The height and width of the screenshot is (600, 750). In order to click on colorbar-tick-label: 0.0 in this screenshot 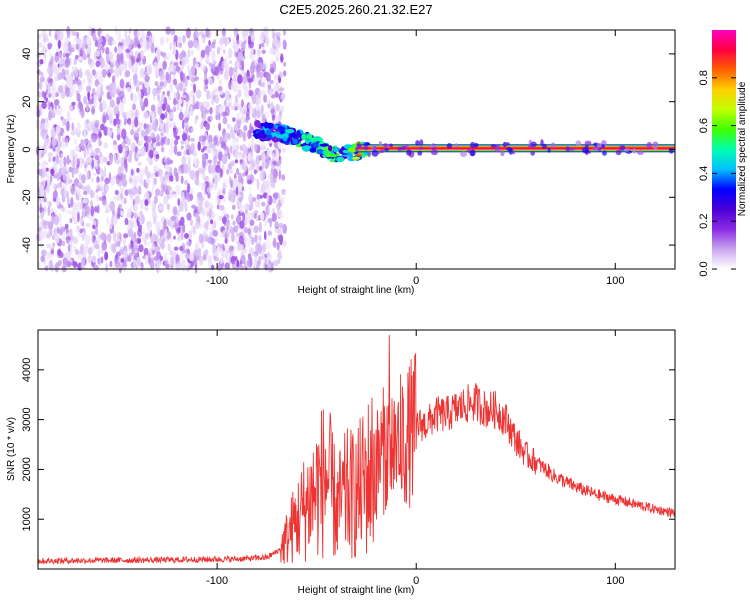, I will do `click(704, 268)`.